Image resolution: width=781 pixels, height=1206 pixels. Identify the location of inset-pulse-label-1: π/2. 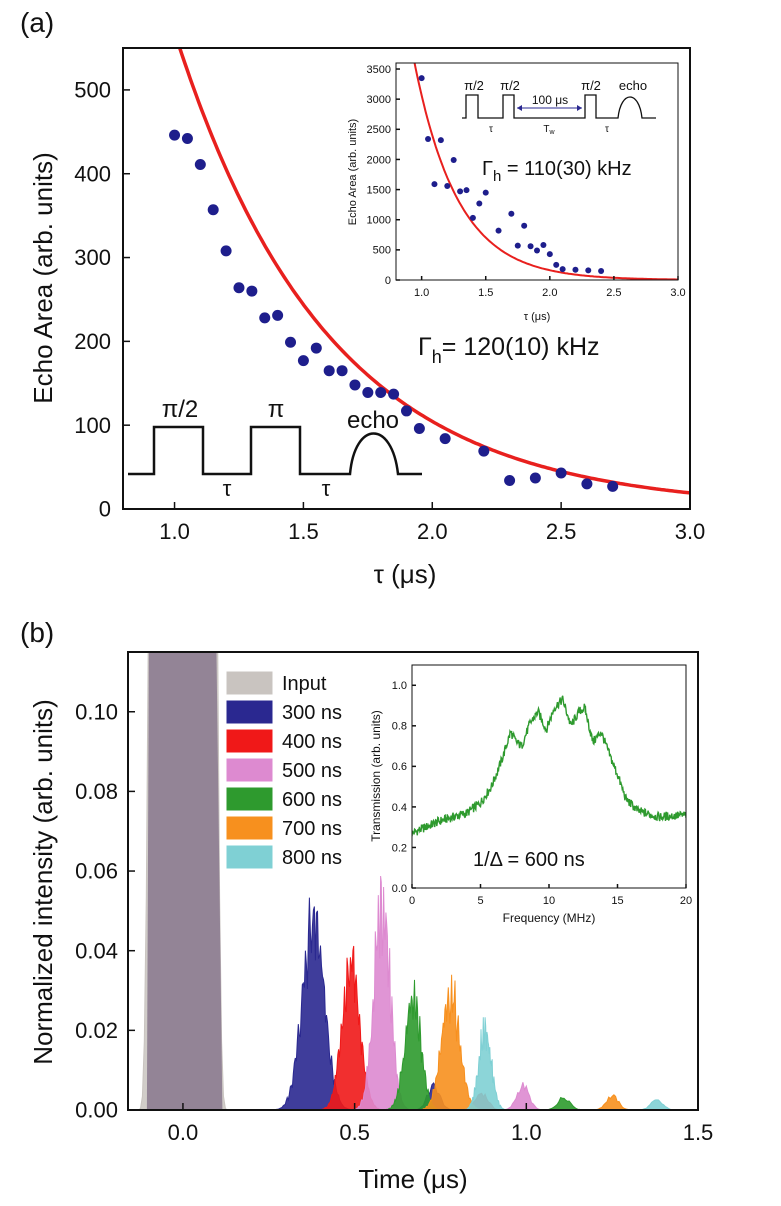
(474, 85).